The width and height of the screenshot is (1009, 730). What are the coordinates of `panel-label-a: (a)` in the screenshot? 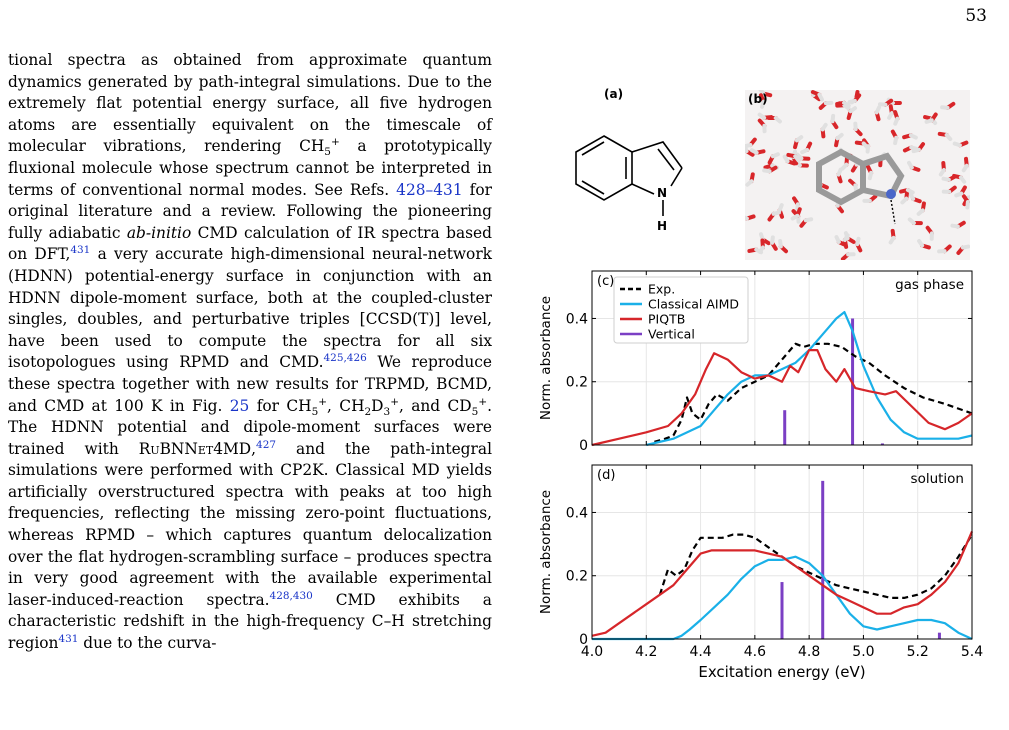 It's located at (613, 94).